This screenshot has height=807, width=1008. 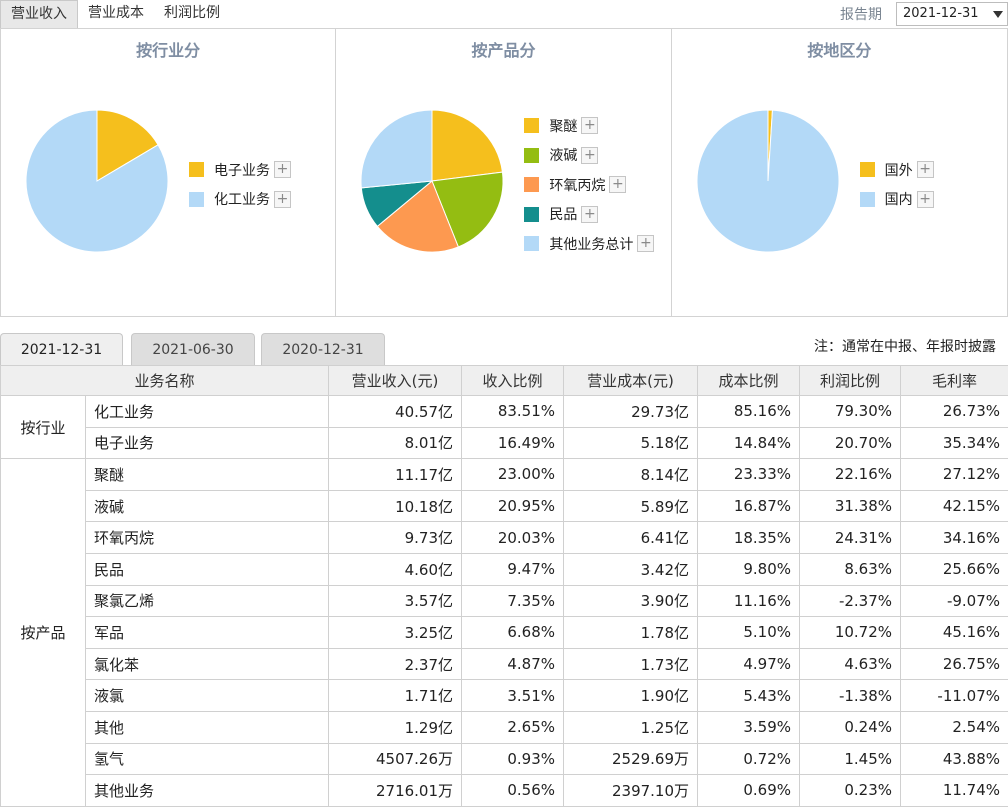 What do you see at coordinates (850, 475) in the screenshot?
I see `value-cell: 22.16%` at bounding box center [850, 475].